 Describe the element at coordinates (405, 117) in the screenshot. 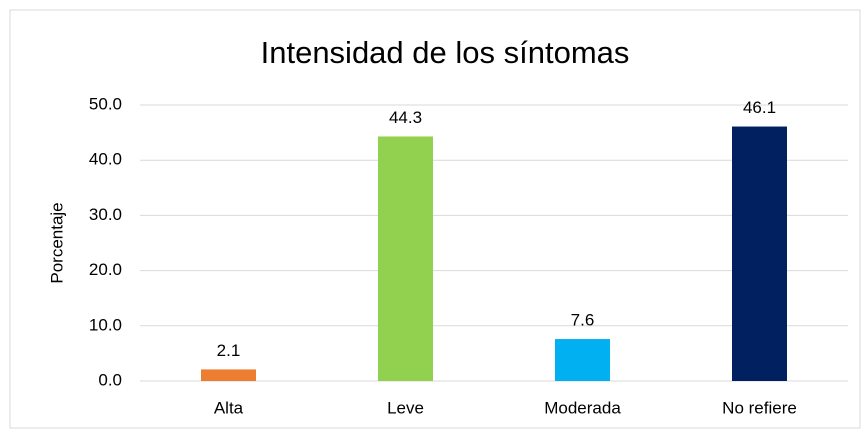

I see `data-label: 44.3` at that location.